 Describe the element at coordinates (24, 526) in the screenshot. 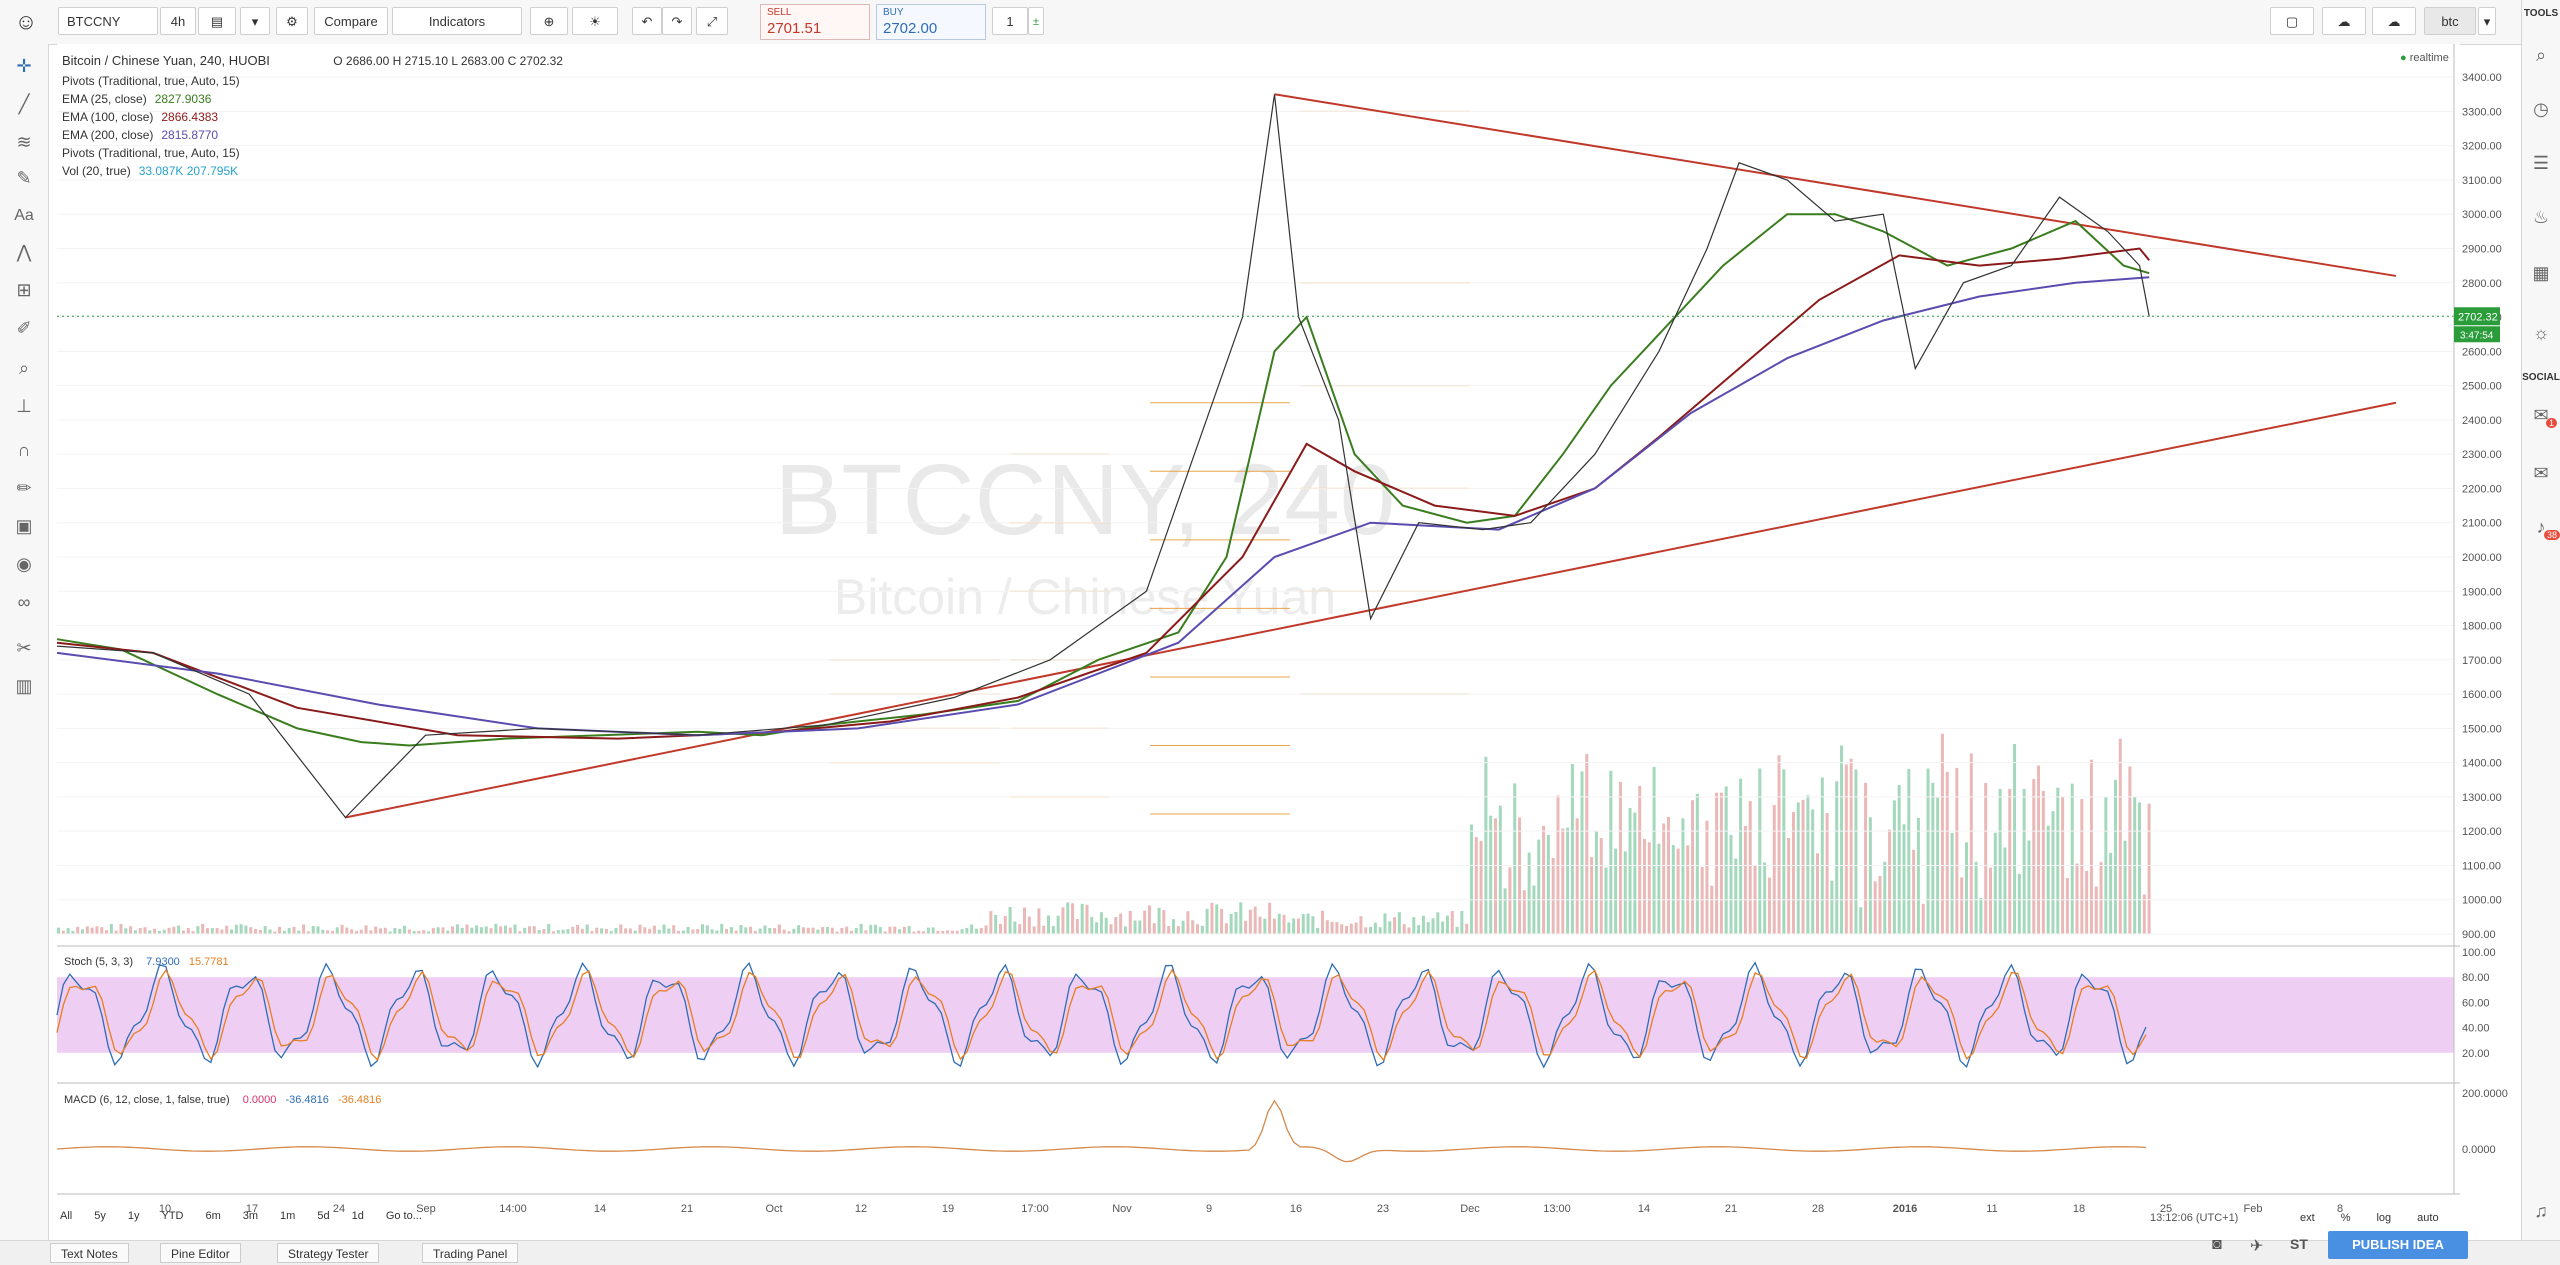

I see `lock-icon: ▣` at that location.